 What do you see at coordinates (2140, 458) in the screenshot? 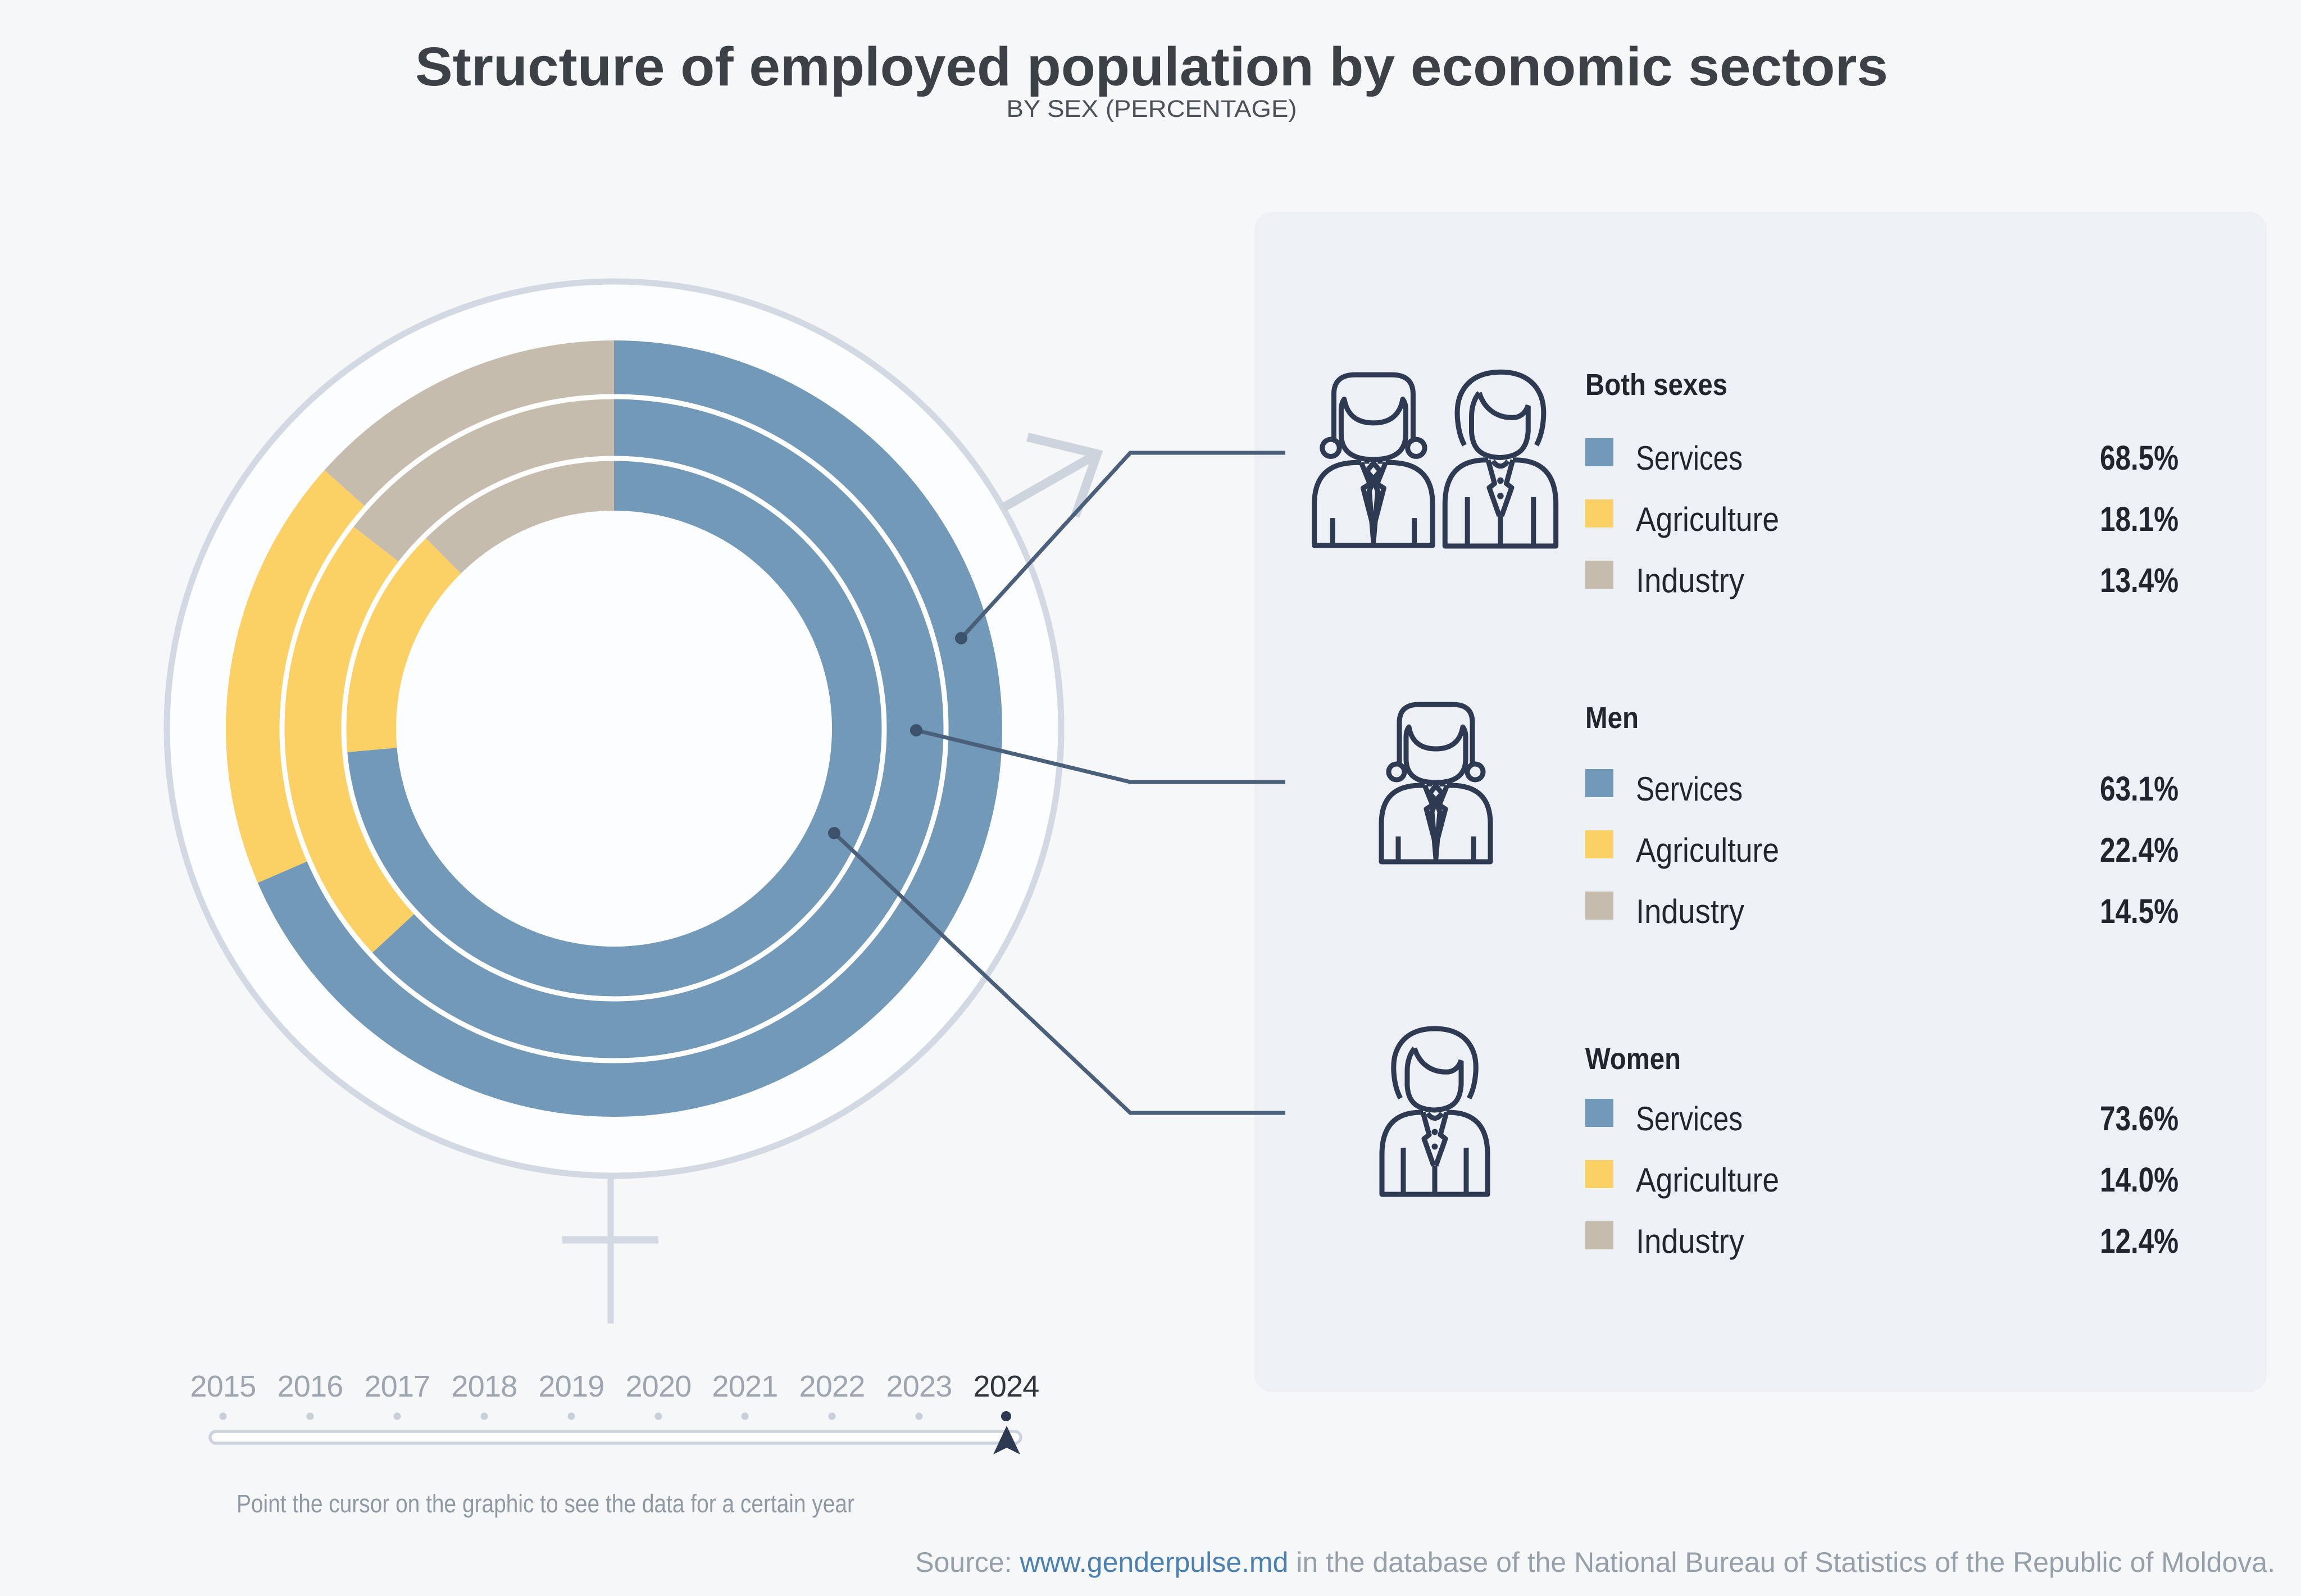
I see `svg-text: 68.5%` at bounding box center [2140, 458].